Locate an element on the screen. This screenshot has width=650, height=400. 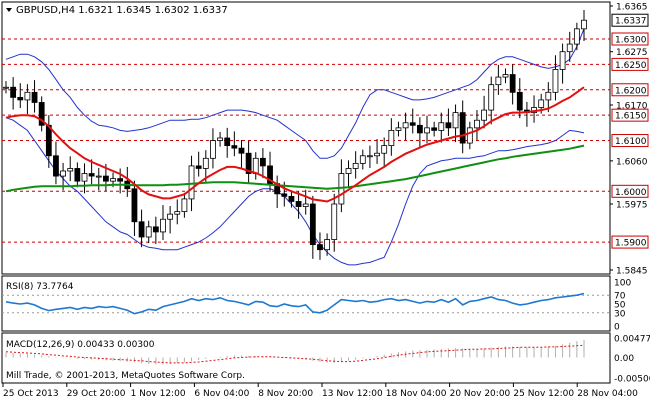
rsi-tick-label: 70 is located at coordinates (620, 297).